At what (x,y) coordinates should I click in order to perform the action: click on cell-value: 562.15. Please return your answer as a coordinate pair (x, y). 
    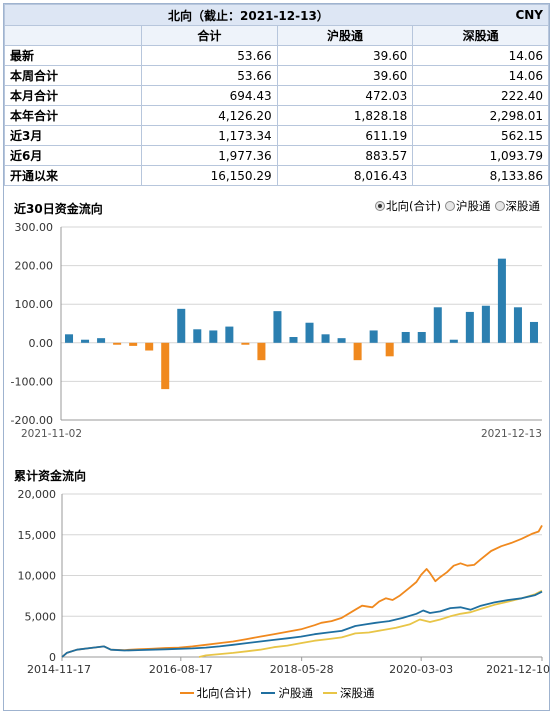
    Looking at the image, I should click on (480, 135).